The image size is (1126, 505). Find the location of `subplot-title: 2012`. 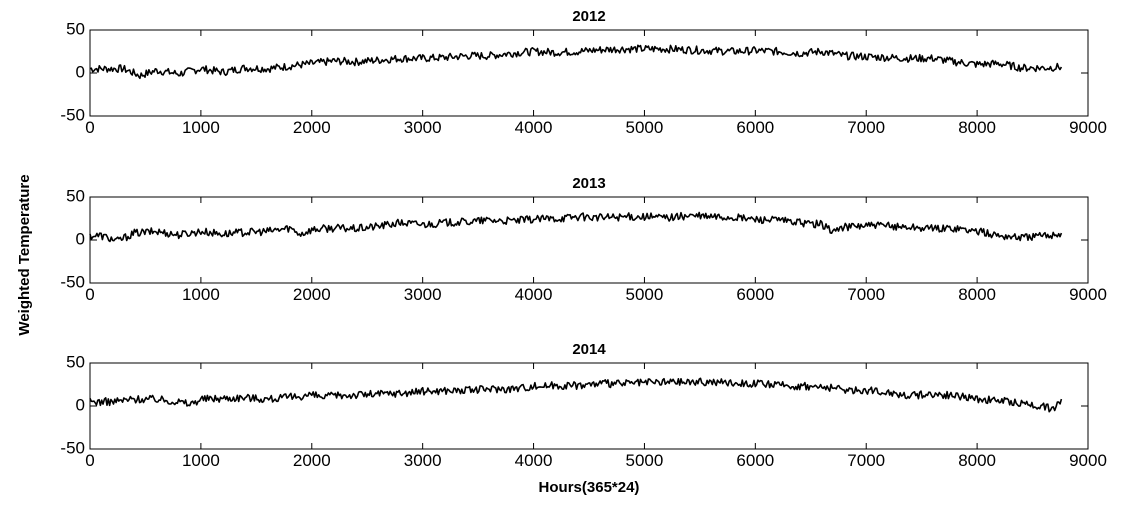

subplot-title: 2012 is located at coordinates (588, 16).